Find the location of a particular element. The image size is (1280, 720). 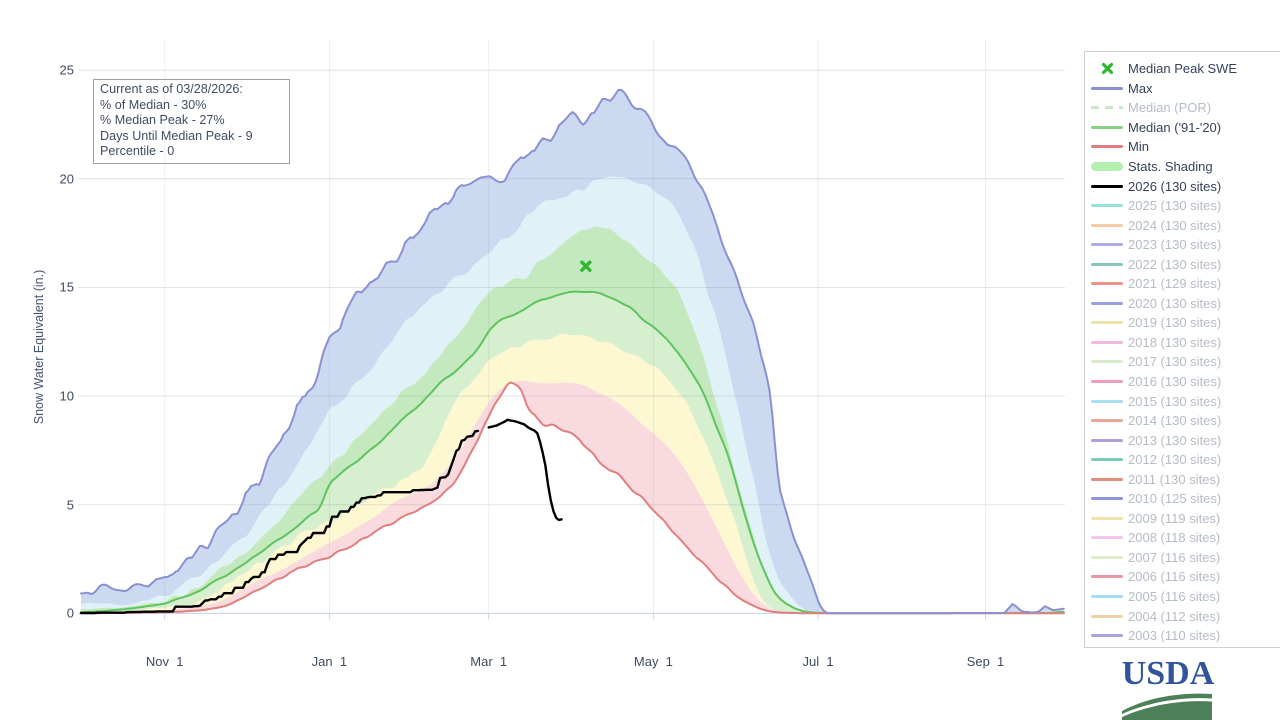

legend-item-2014-130-sites: 2014 (130 sites) is located at coordinates (1185, 421).